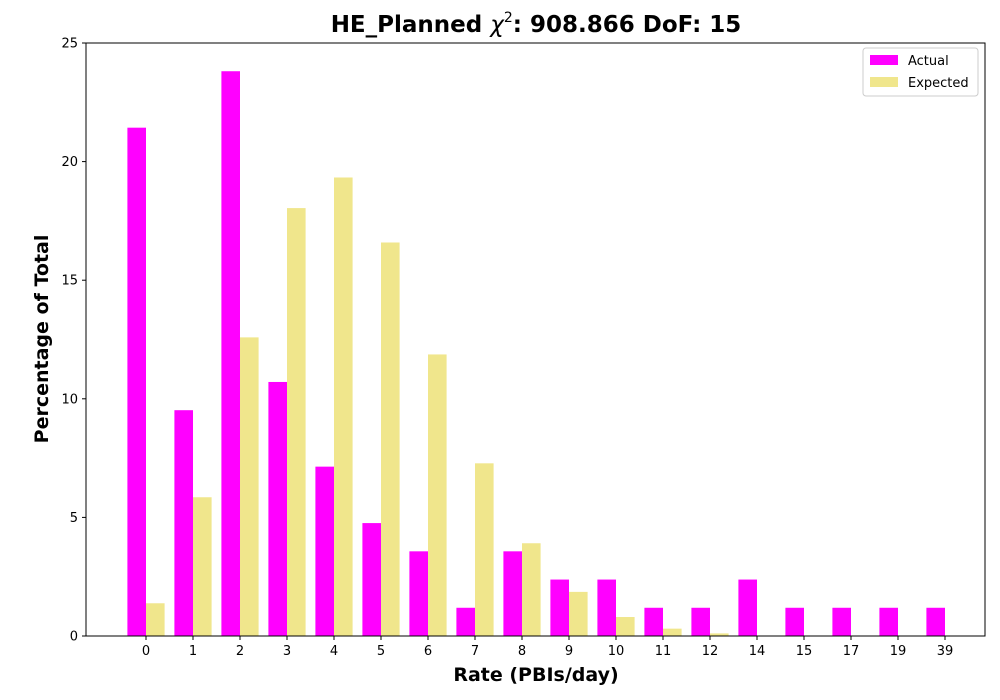  What do you see at coordinates (928, 61) in the screenshot?
I see `legend-label-actual: Actual` at bounding box center [928, 61].